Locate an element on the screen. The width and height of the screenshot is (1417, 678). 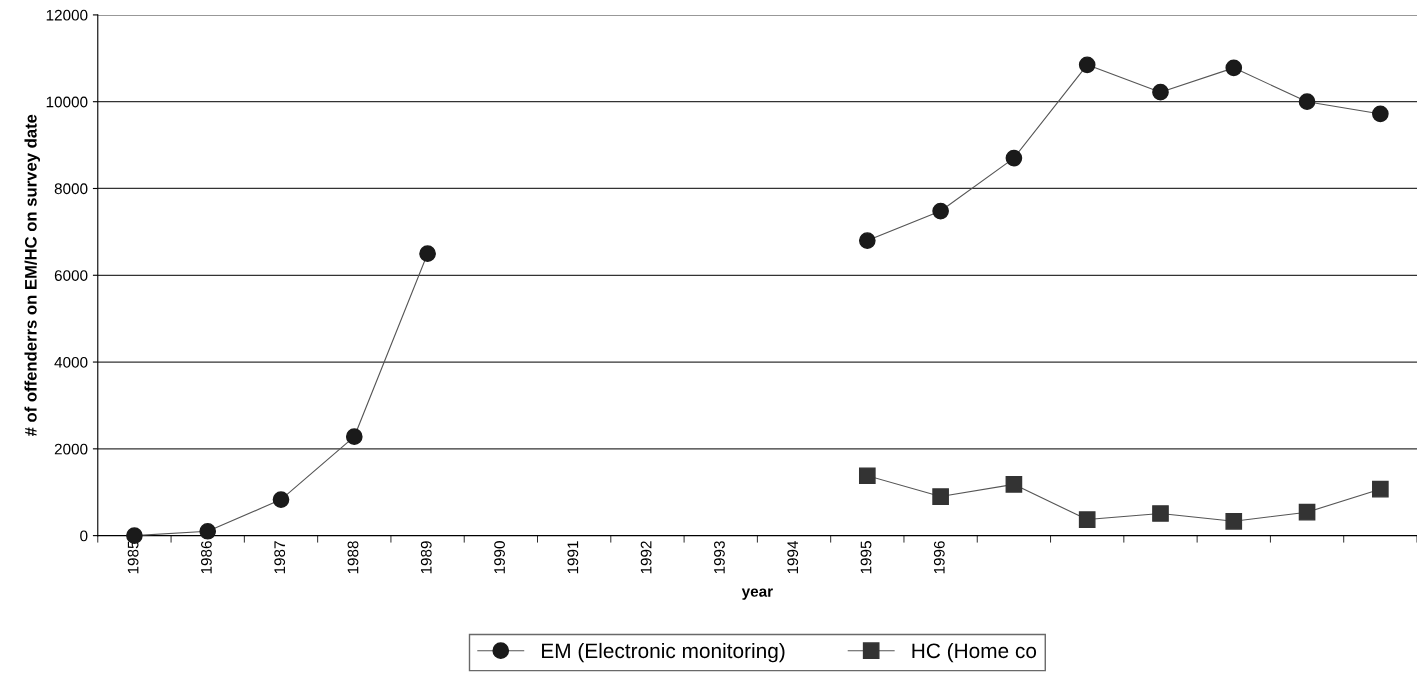
x-tick-label: 1988 is located at coordinates (353, 557).